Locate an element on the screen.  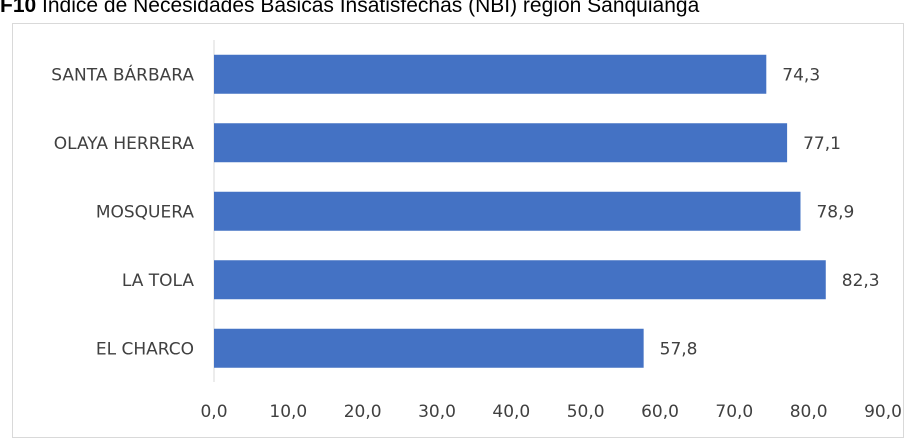
data-label: 74,3 is located at coordinates (801, 75).